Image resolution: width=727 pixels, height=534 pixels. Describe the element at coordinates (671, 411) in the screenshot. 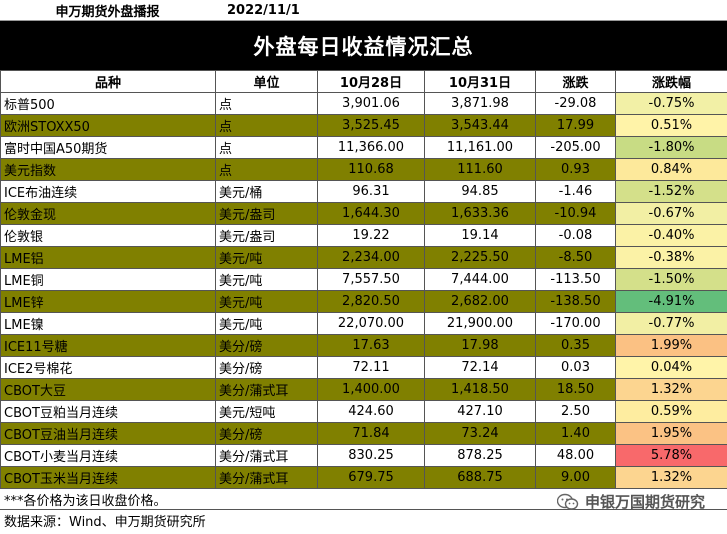

I see `change-pct-cell: 0.59%` at that location.